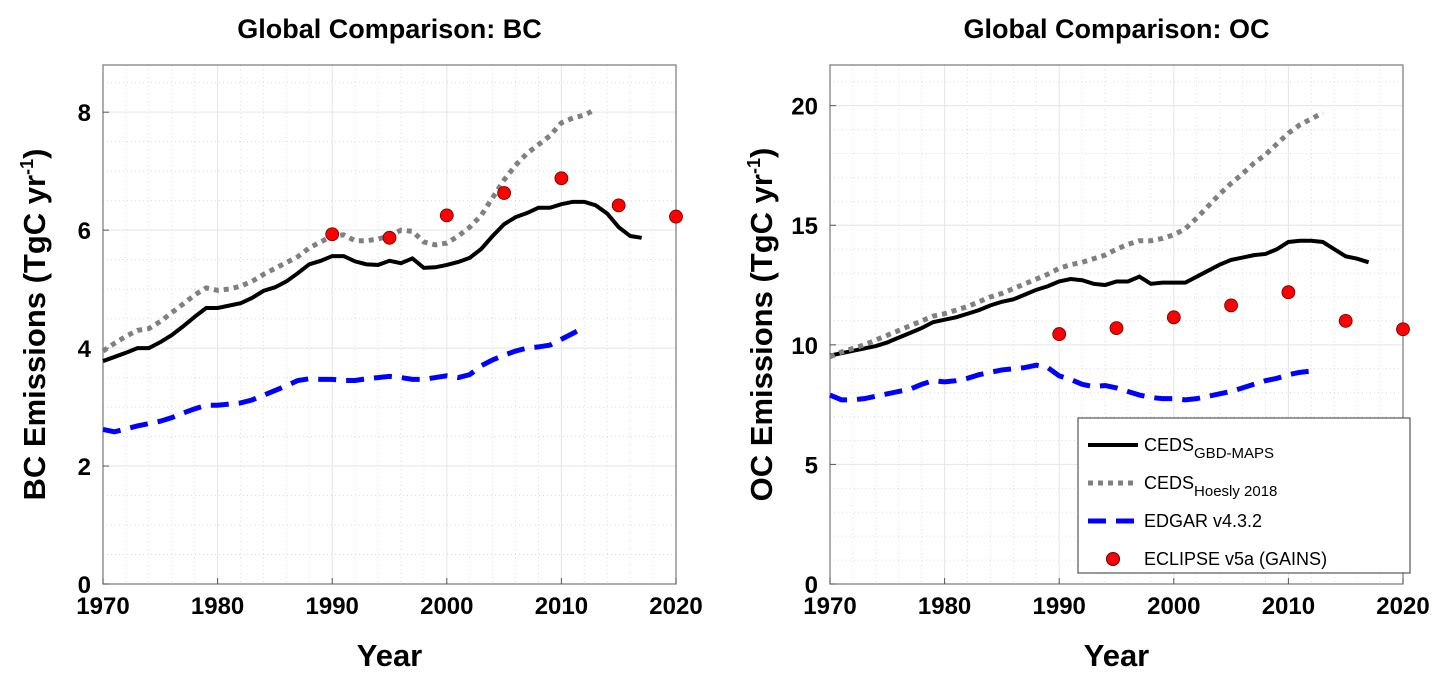 The height and width of the screenshot is (680, 1450). I want to click on series-line-dotted, so click(1076, 235).